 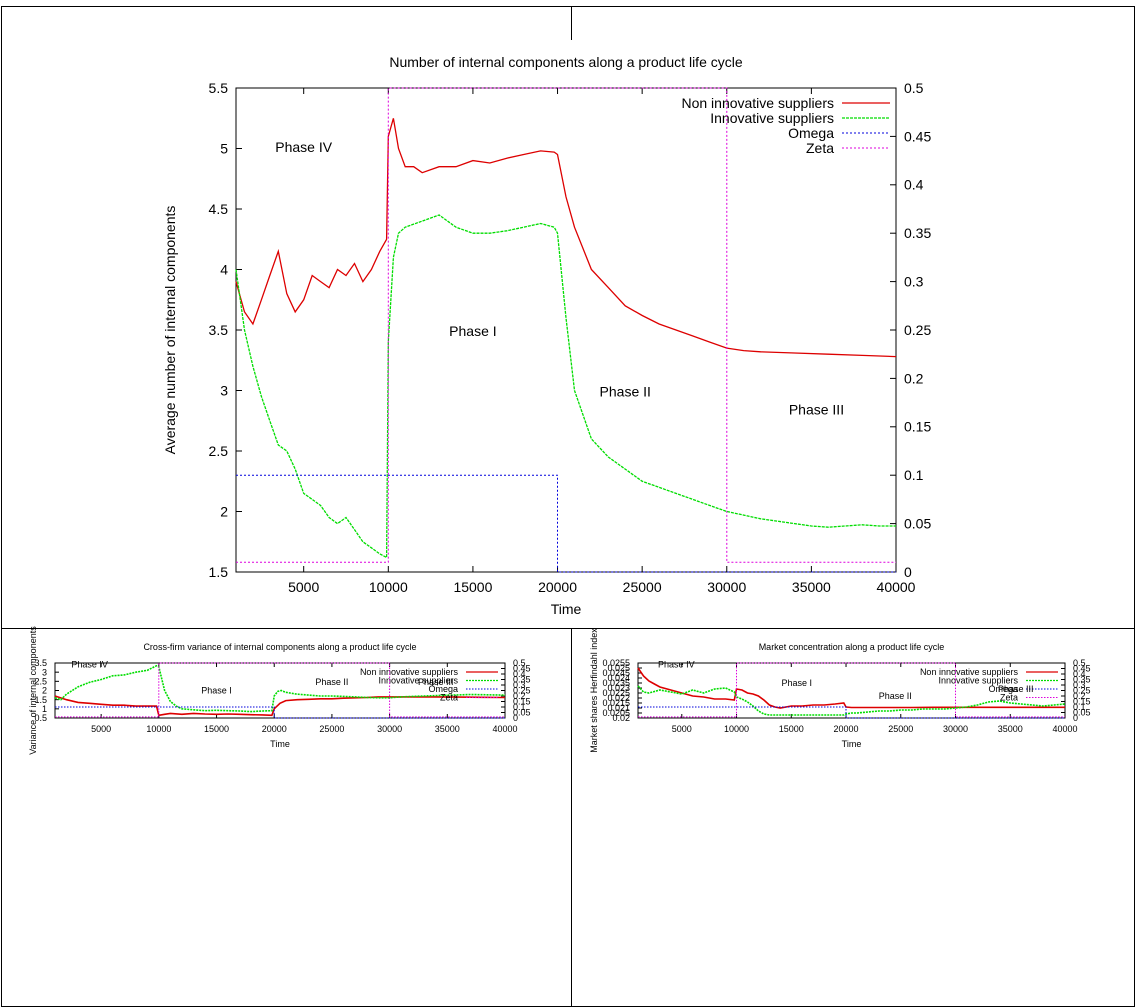 I want to click on y2-tick-label-1-3: 0.15, so click(x=522, y=702).